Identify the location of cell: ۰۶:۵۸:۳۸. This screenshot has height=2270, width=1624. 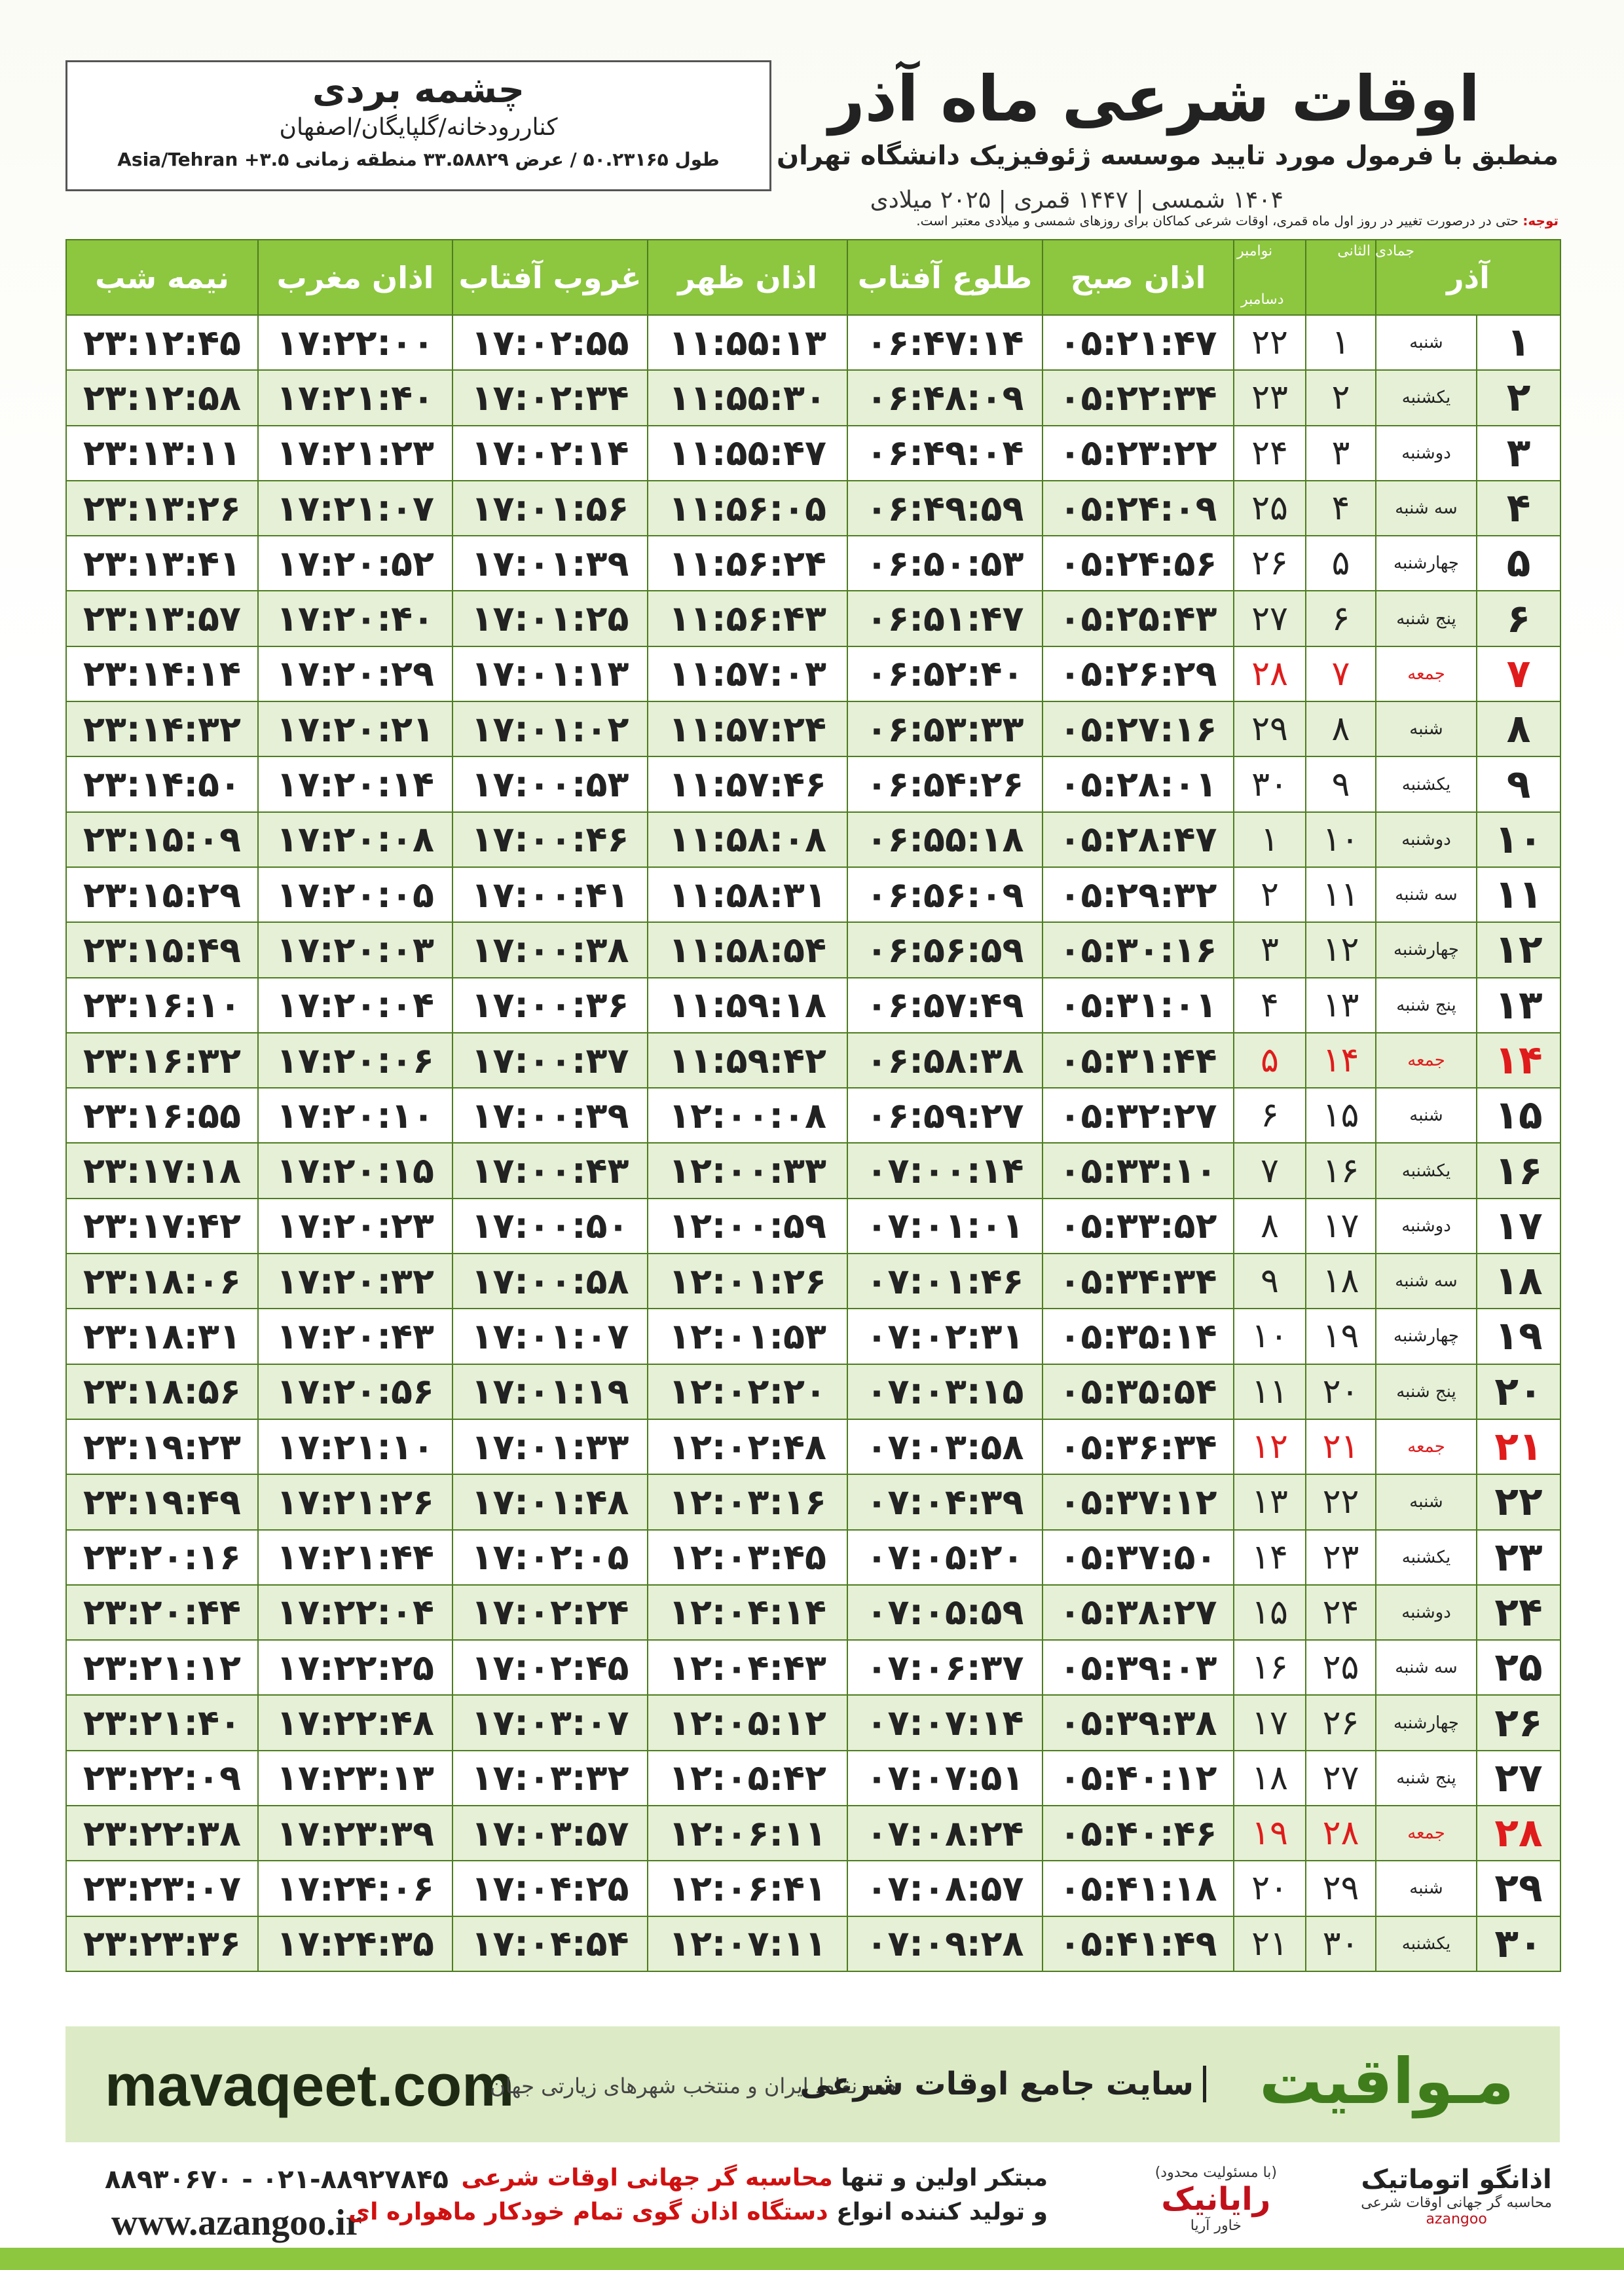
(945, 1060).